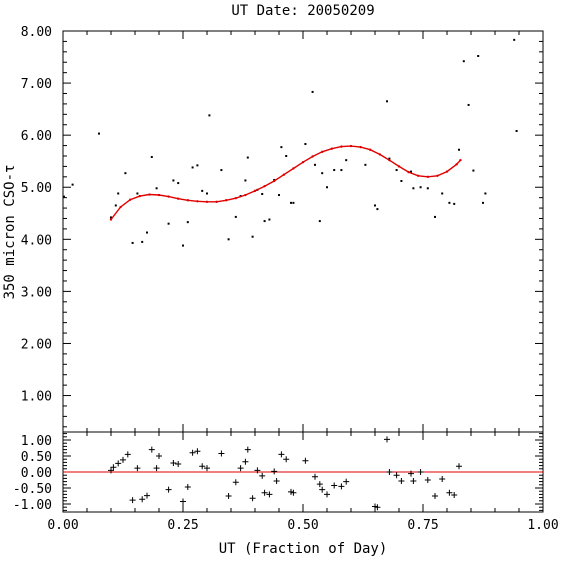  I want to click on y-tick-label: 7.00, so click(36, 84).